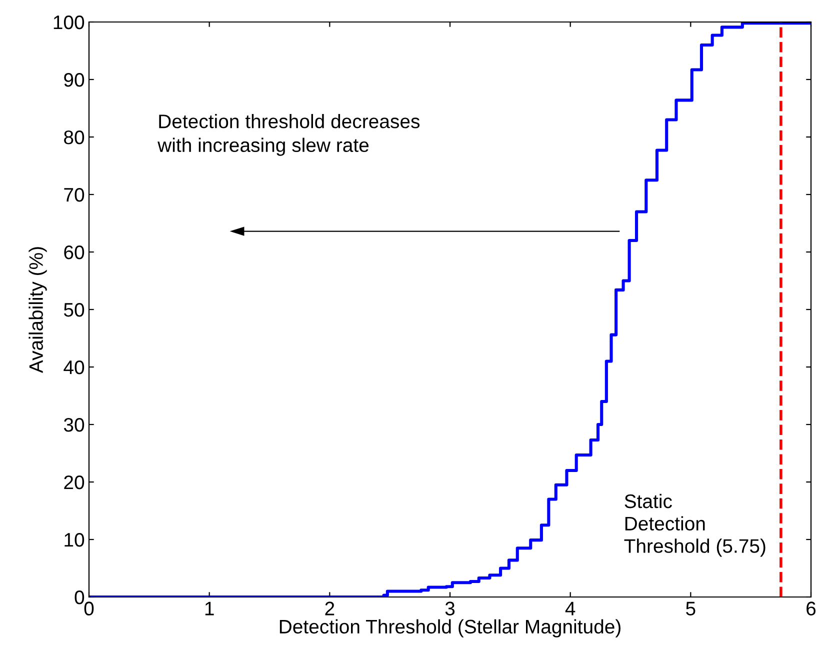  Describe the element at coordinates (289, 135) in the screenshot. I see `annotation: Detection threshold decreases with increasing slew rate` at that location.